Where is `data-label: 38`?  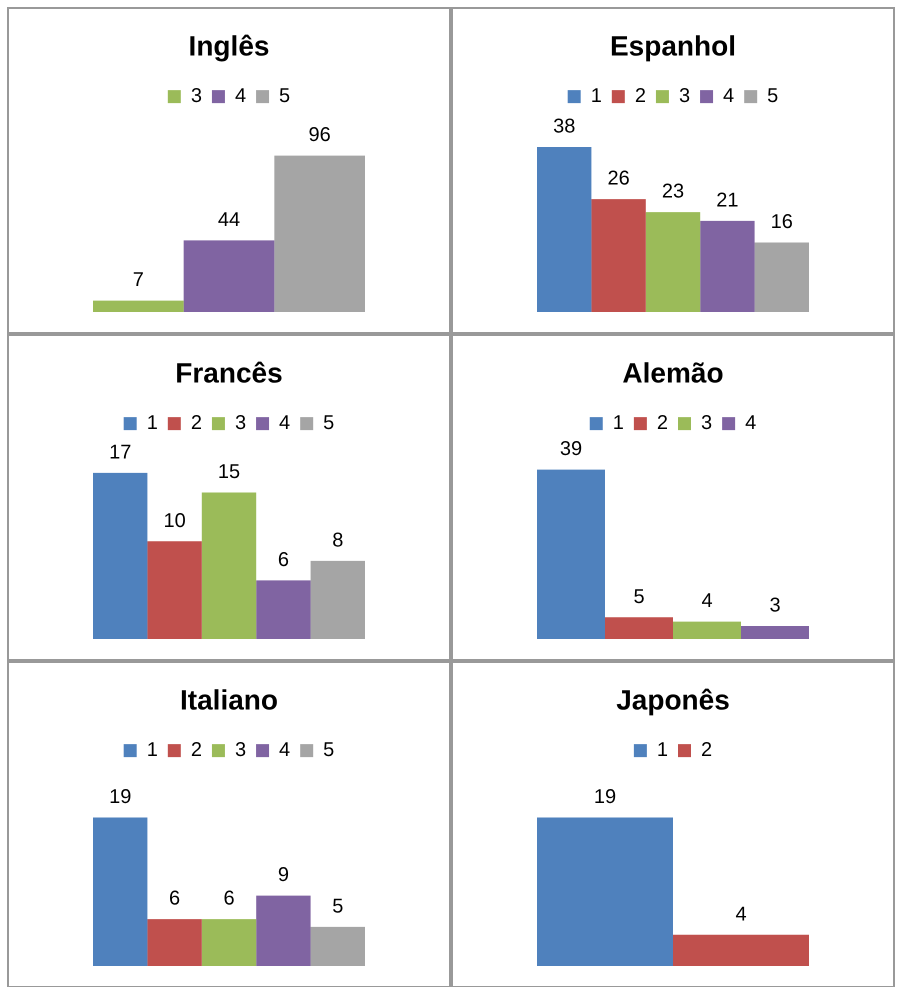
data-label: 38 is located at coordinates (564, 127).